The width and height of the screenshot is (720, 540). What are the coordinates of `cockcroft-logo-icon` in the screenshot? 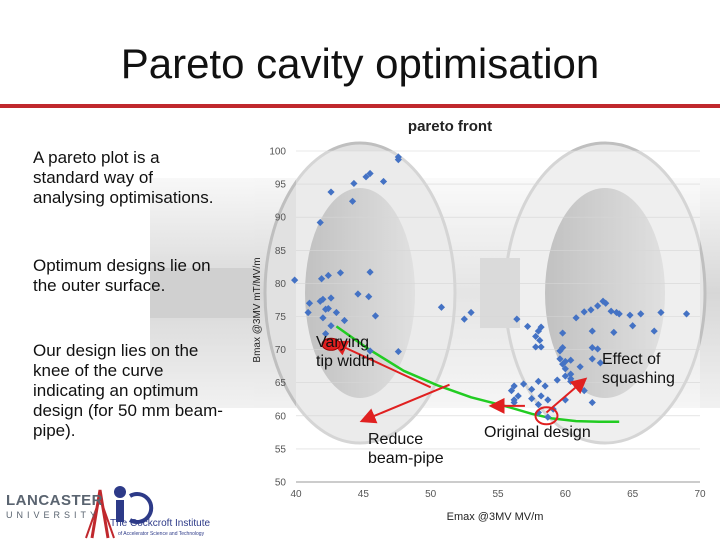 It's located at (119, 512).